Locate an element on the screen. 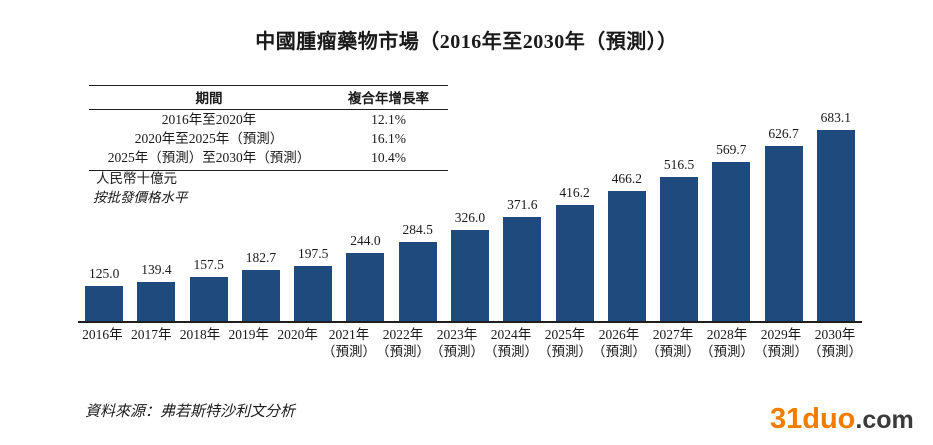 The height and width of the screenshot is (445, 933). cagr-period-cell: 2016年至2020年 is located at coordinates (209, 119).